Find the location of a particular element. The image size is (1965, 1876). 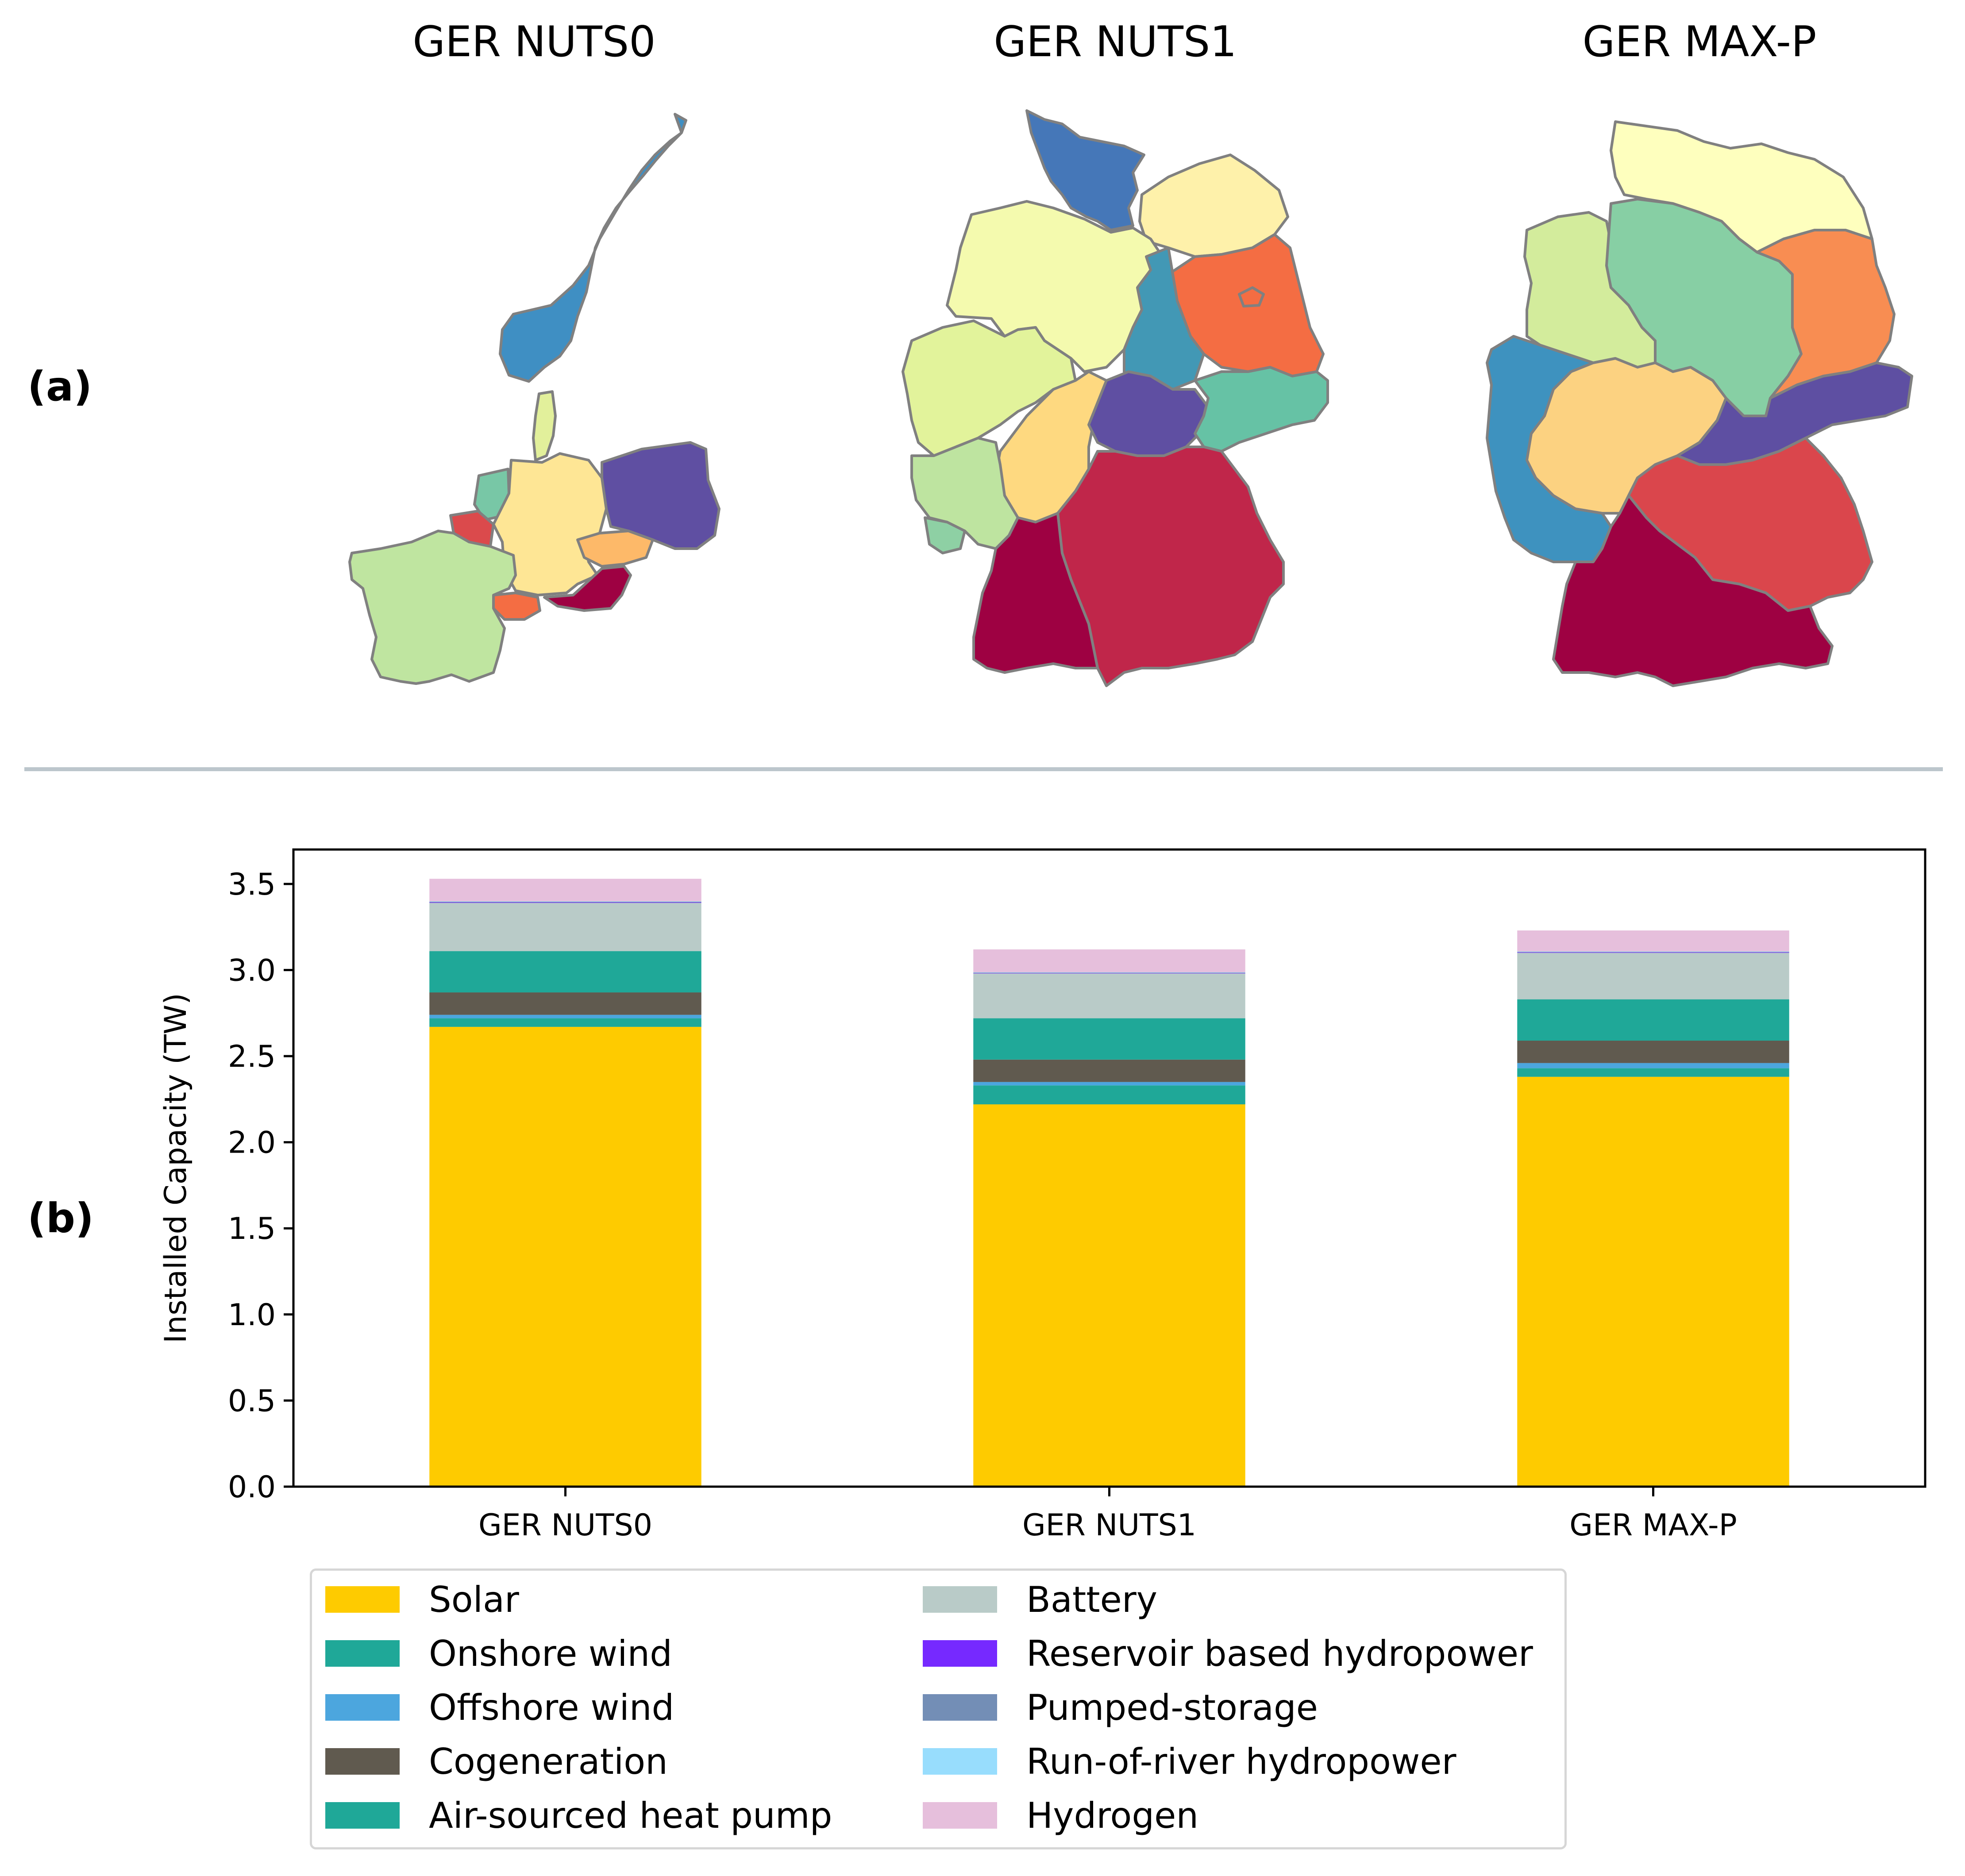

region-schleswig-holstein is located at coordinates (1085, 170).